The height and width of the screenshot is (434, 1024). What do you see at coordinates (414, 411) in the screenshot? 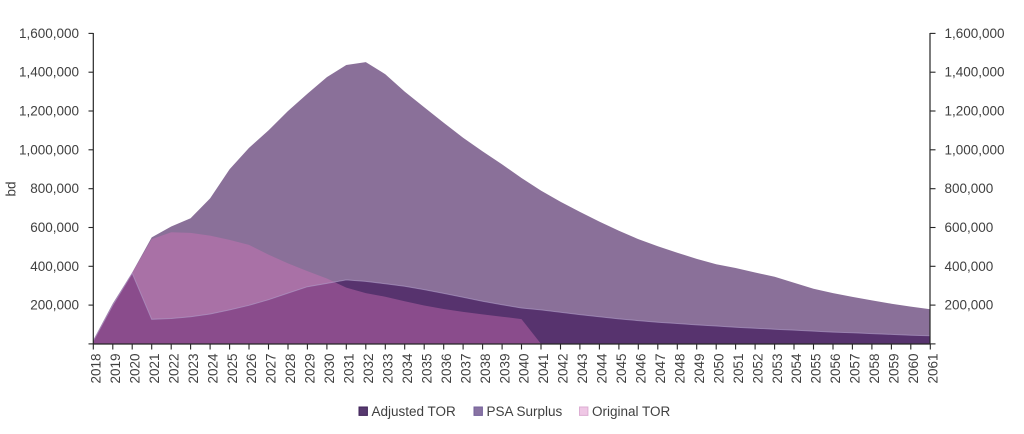
I see `svg-text: Adjusted TOR` at bounding box center [414, 411].